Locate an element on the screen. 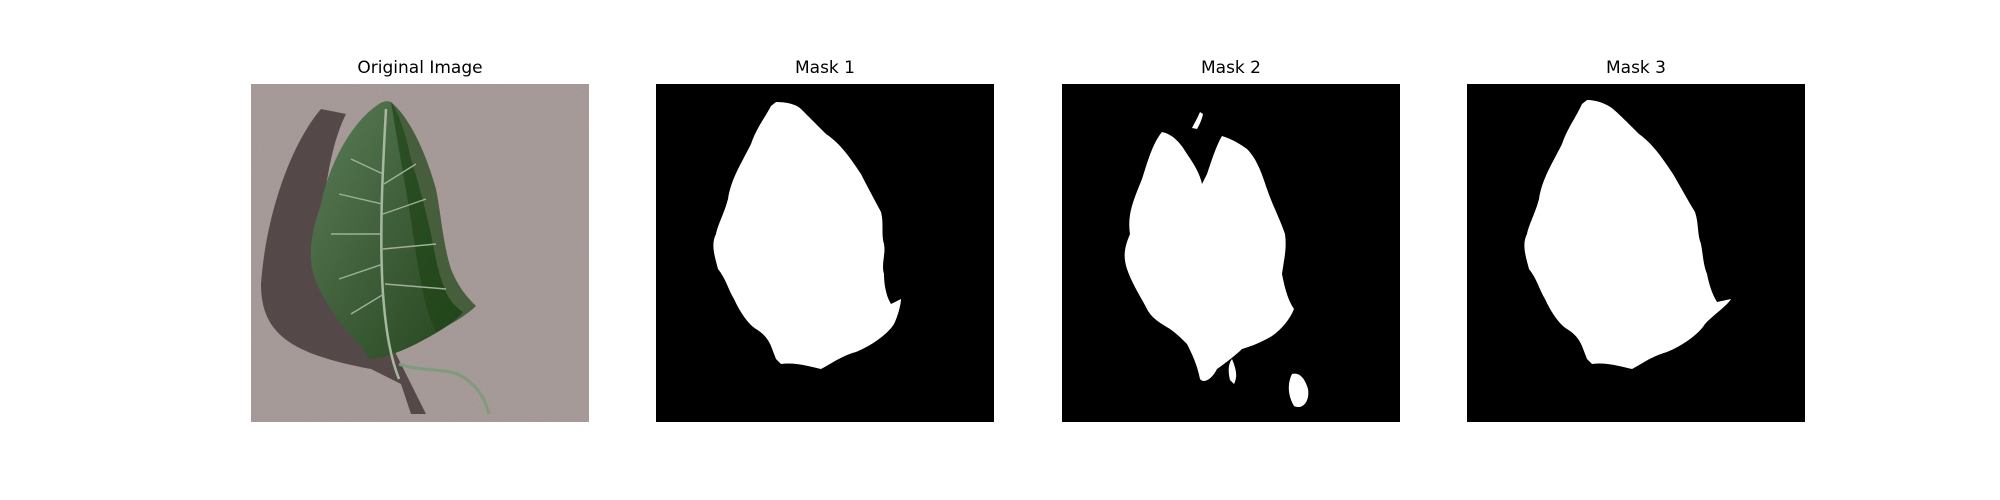 Image resolution: width=2000 pixels, height=500 pixels. mask-2-image is located at coordinates (1231, 253).